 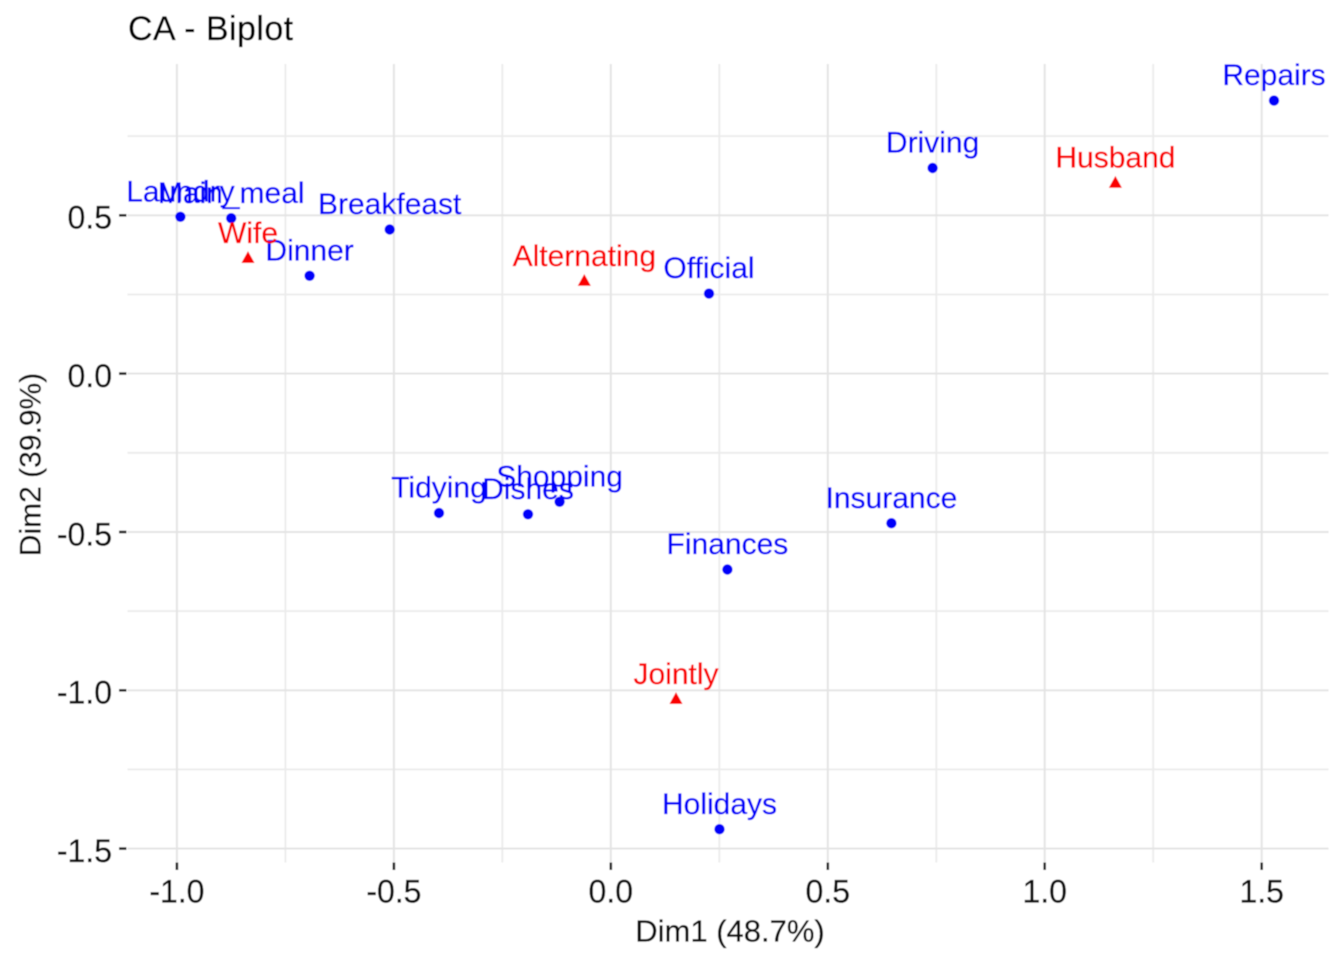 What do you see at coordinates (1273, 75) in the screenshot?
I see `svg-text: Repairs` at bounding box center [1273, 75].